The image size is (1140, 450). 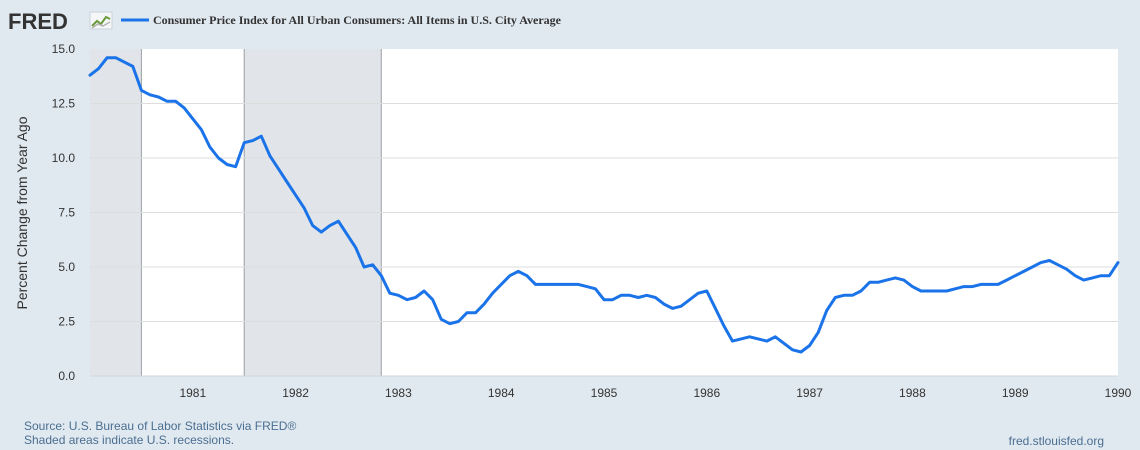 What do you see at coordinates (1118, 393) in the screenshot?
I see `x-tick-label: 1990` at bounding box center [1118, 393].